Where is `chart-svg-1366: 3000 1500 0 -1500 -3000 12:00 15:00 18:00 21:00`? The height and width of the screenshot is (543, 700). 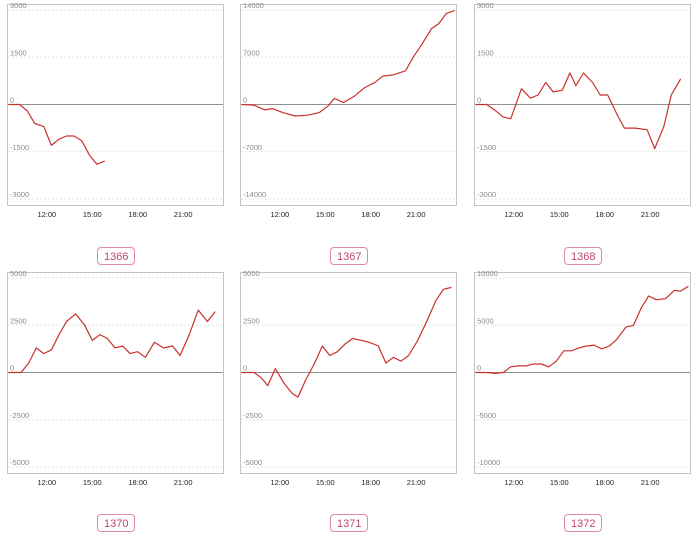 chart-svg-1366: 3000 1500 0 -1500 -3000 12:00 15:00 18:00 21:00 is located at coordinates (115, 110).